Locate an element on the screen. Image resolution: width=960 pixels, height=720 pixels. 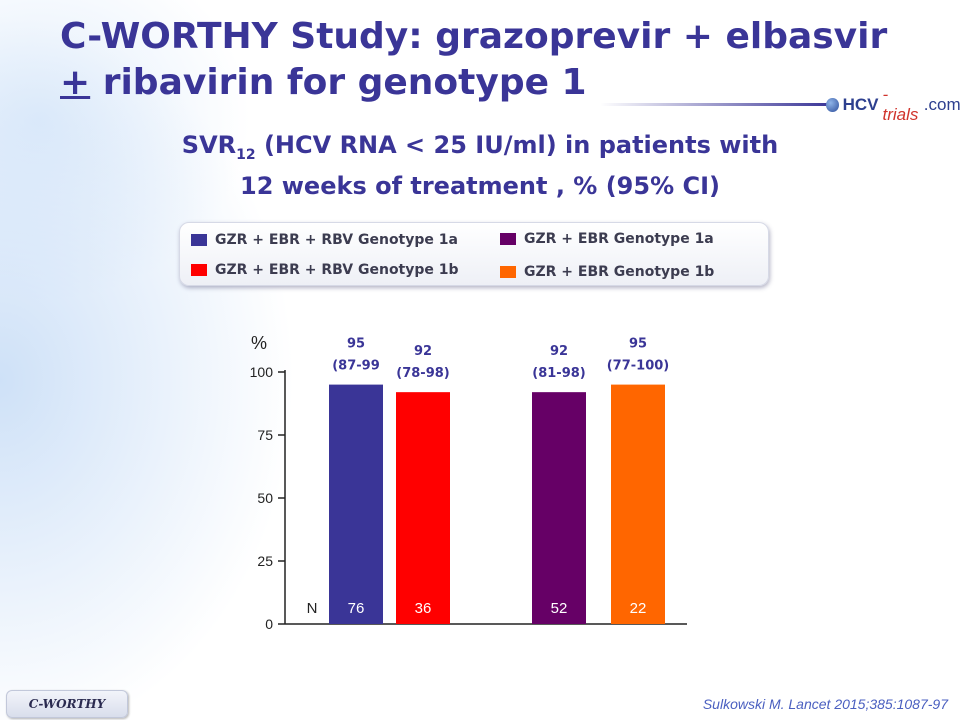
bar-ci-label: (81-98) is located at coordinates (558, 373).